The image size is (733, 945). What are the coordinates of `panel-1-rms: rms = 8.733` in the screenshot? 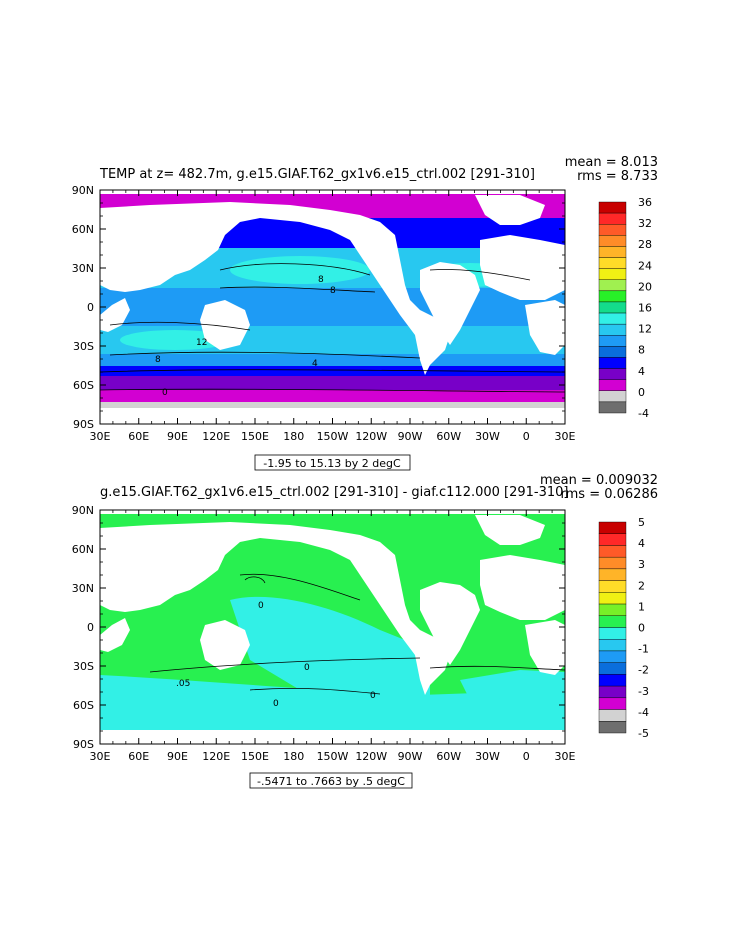 It's located at (617, 176).